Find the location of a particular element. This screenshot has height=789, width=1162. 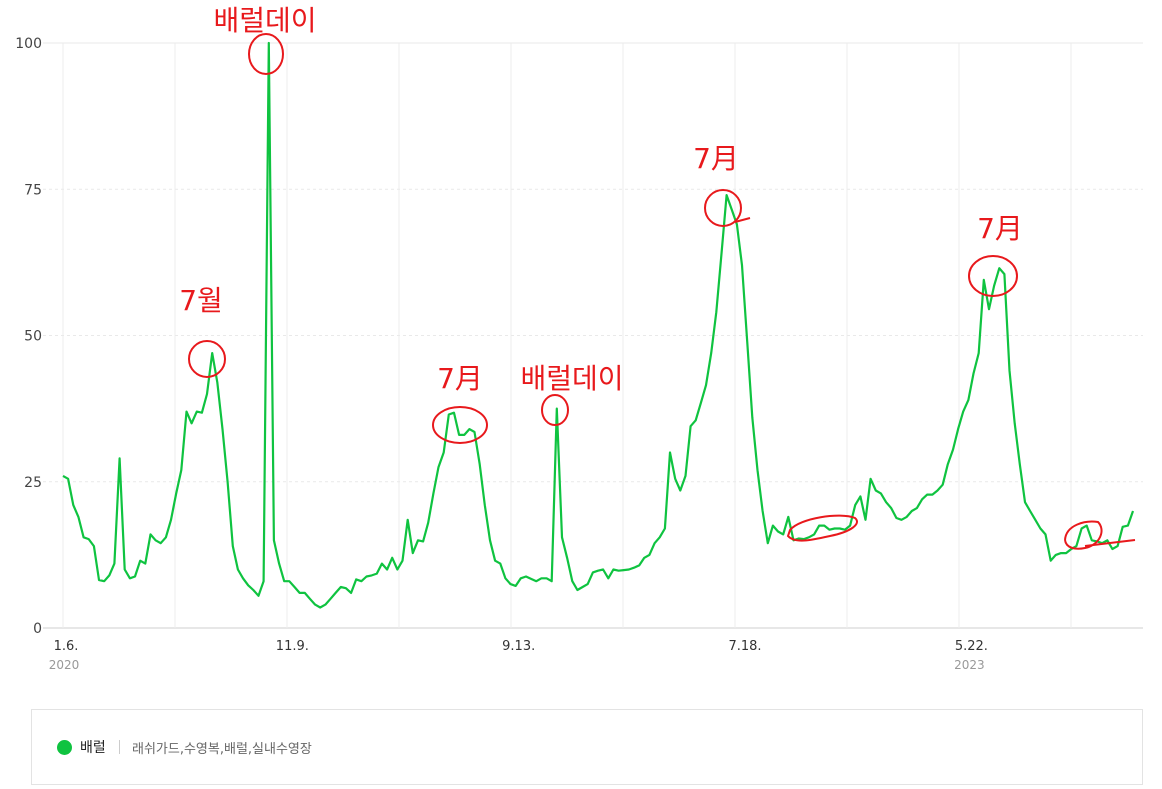

y-tick-label: 25 is located at coordinates (33, 483).